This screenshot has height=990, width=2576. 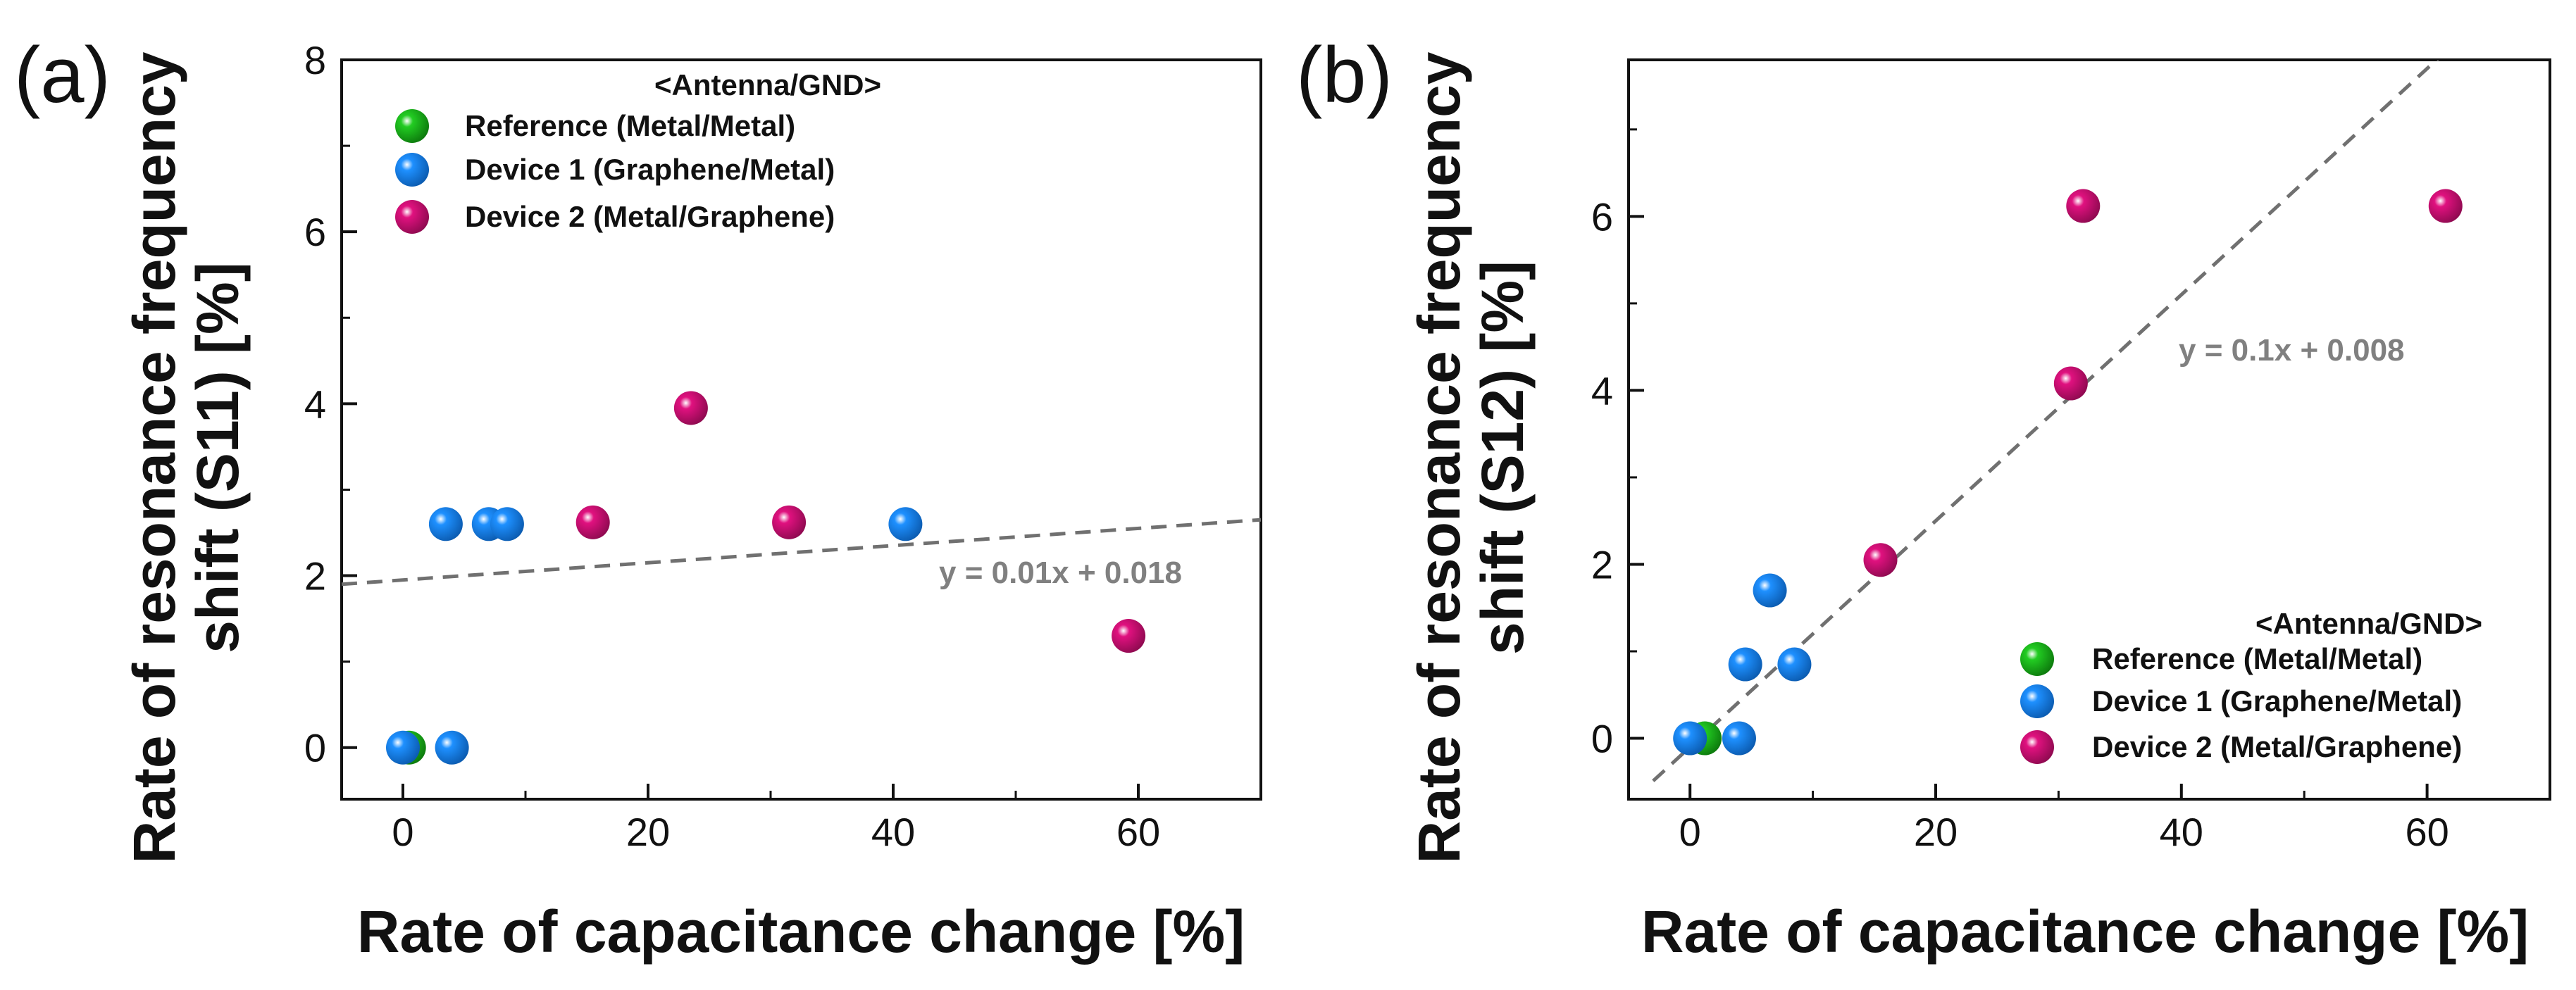 What do you see at coordinates (315, 576) in the screenshot?
I see `panel-a-y-tick-label: 2` at bounding box center [315, 576].